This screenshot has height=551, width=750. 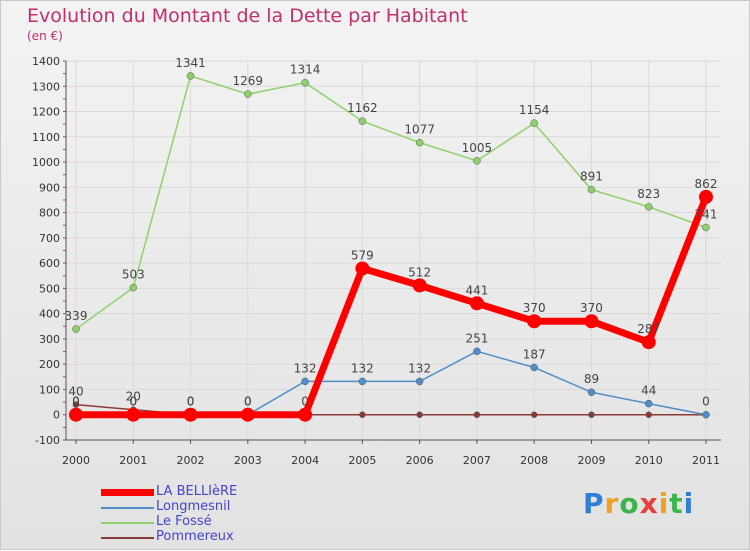 What do you see at coordinates (49, 364) in the screenshot?
I see `y-tick-label: 200` at bounding box center [49, 364].